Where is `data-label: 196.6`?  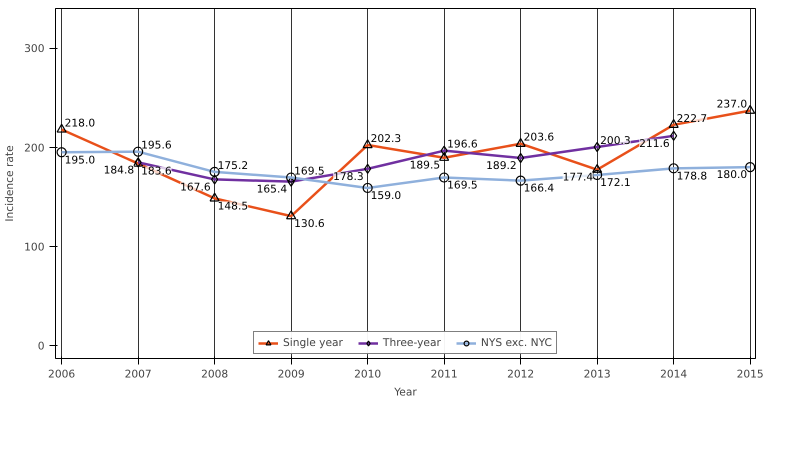 data-label: 196.6 is located at coordinates (462, 144).